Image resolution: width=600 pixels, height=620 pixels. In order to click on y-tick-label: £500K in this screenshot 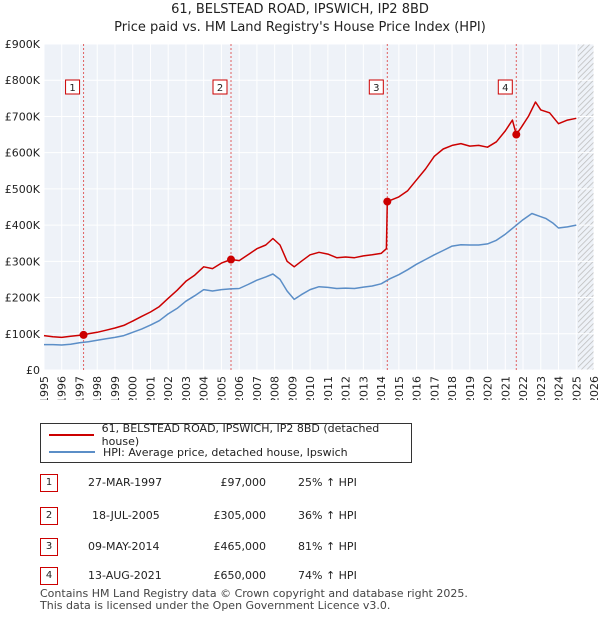, I will do `click(23, 189)`.